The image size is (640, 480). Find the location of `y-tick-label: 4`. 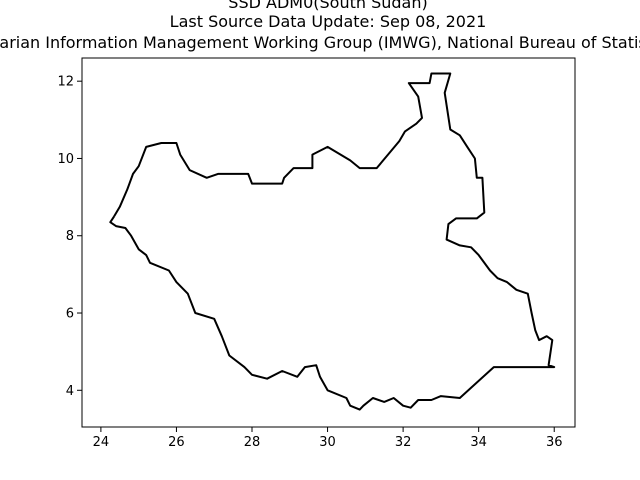

y-tick-label: 4 is located at coordinates (70, 391).